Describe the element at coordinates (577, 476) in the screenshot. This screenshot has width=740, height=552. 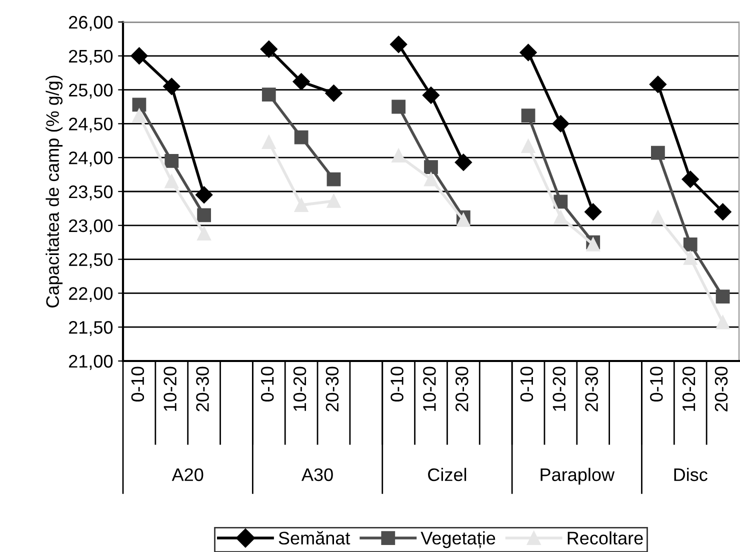
I see `text: Paraplow` at that location.